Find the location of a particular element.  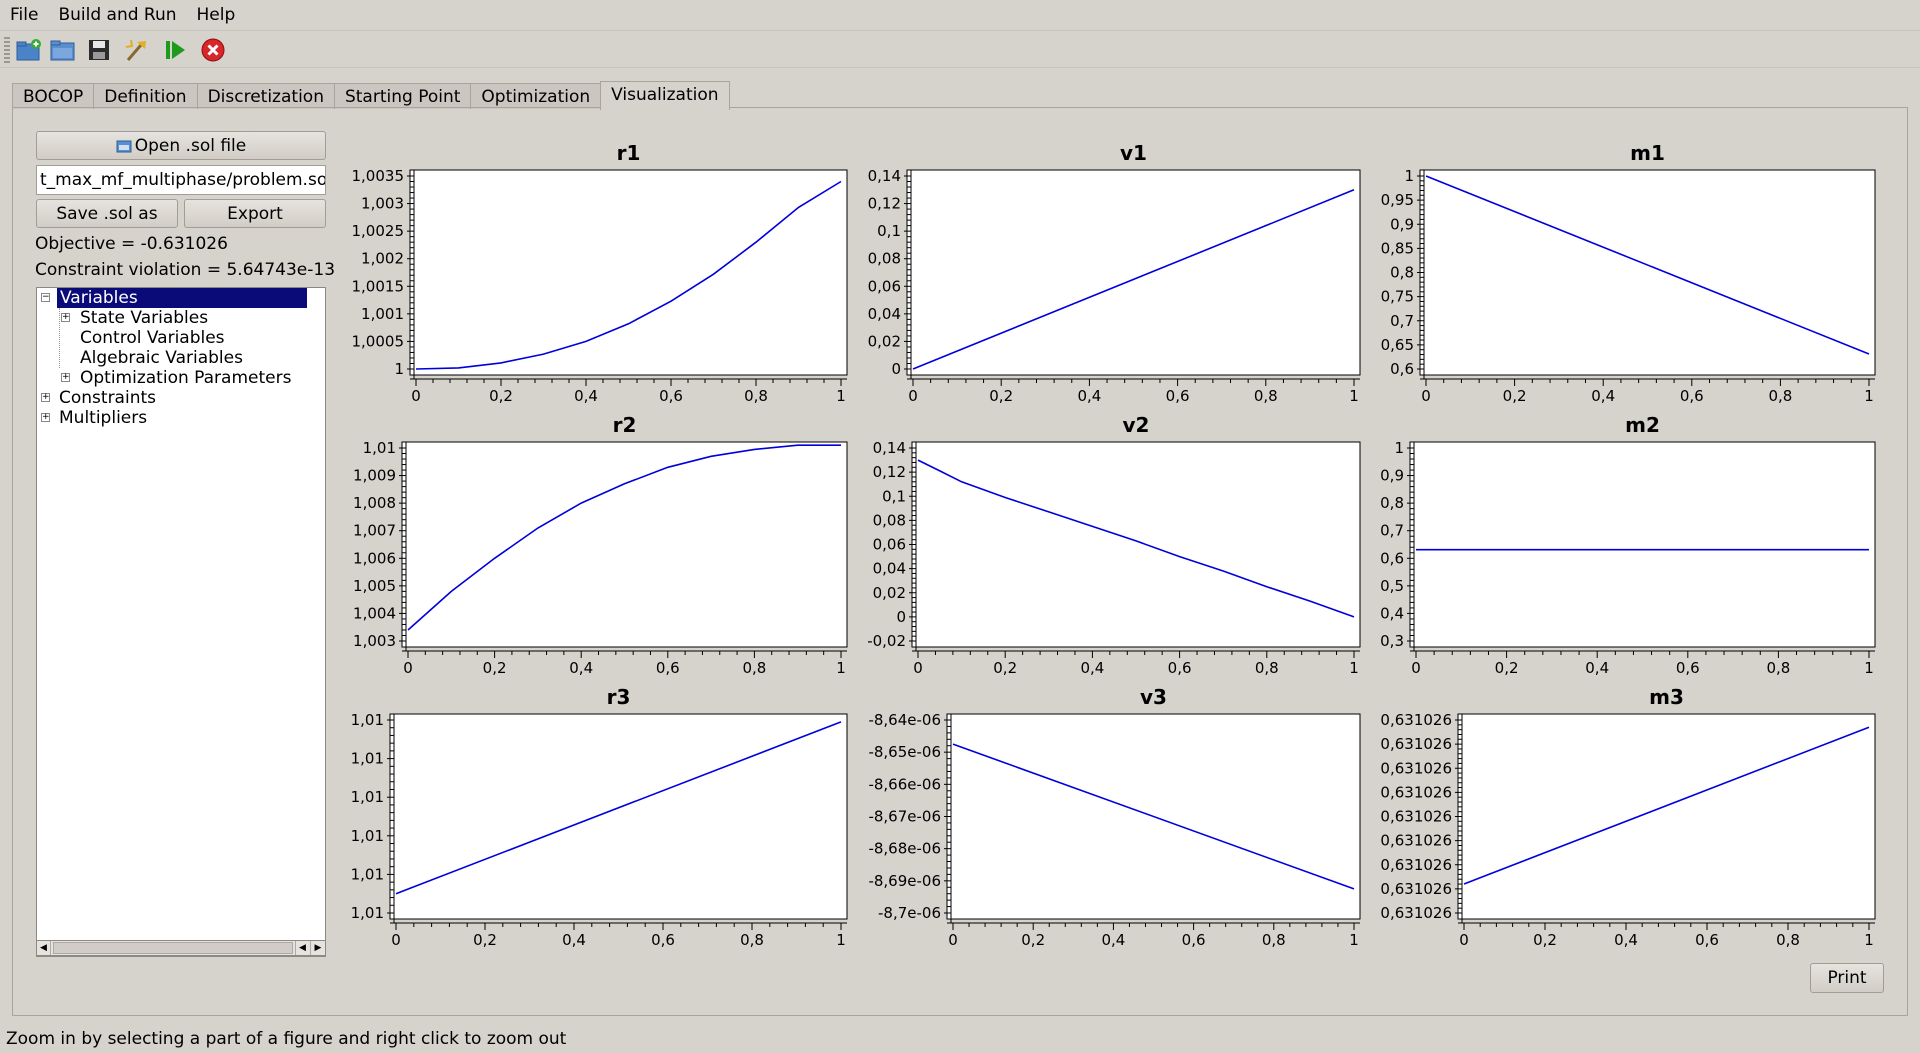

tree-item-optimization-parameters: Optimization Parameters is located at coordinates (186, 378).